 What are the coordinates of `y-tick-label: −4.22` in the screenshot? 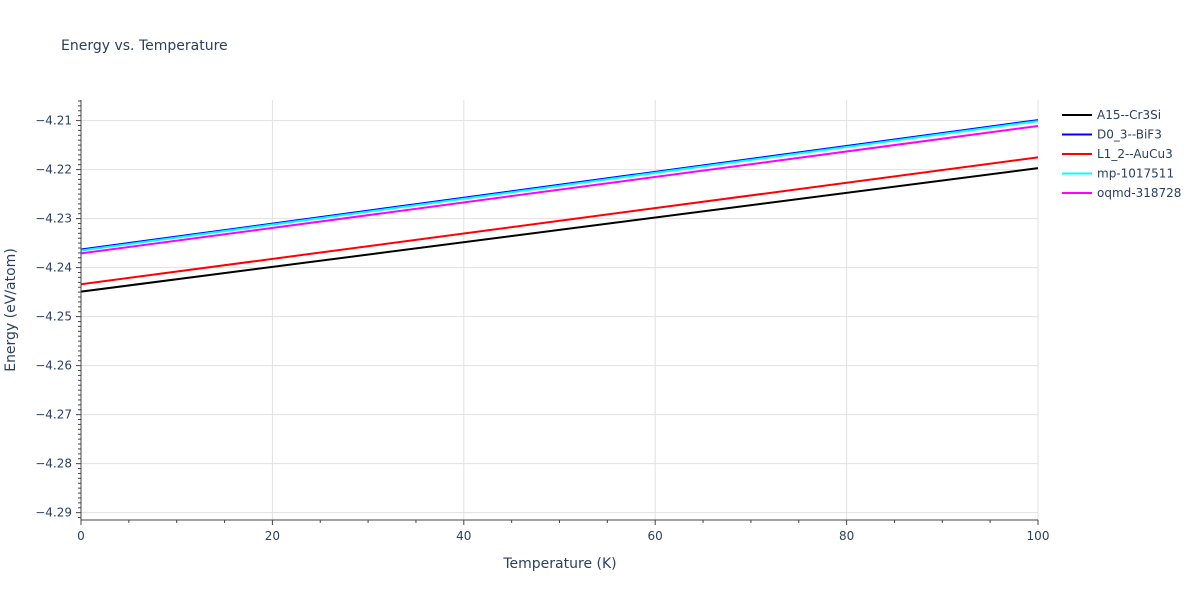 It's located at (53, 170).